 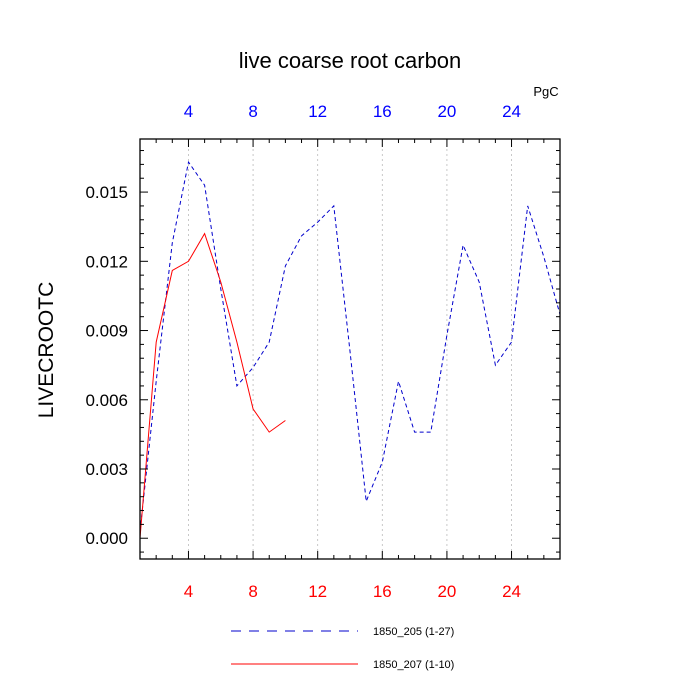 I want to click on y-tick-label: 0.006, so click(x=106, y=400).